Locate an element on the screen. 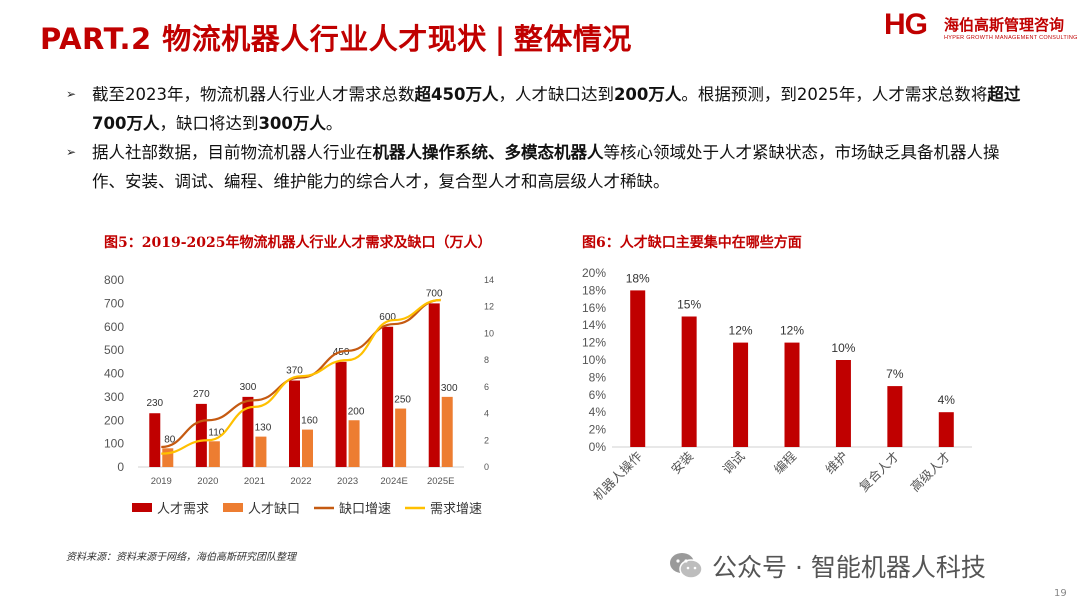  bar-data-label: 12% is located at coordinates (741, 331).